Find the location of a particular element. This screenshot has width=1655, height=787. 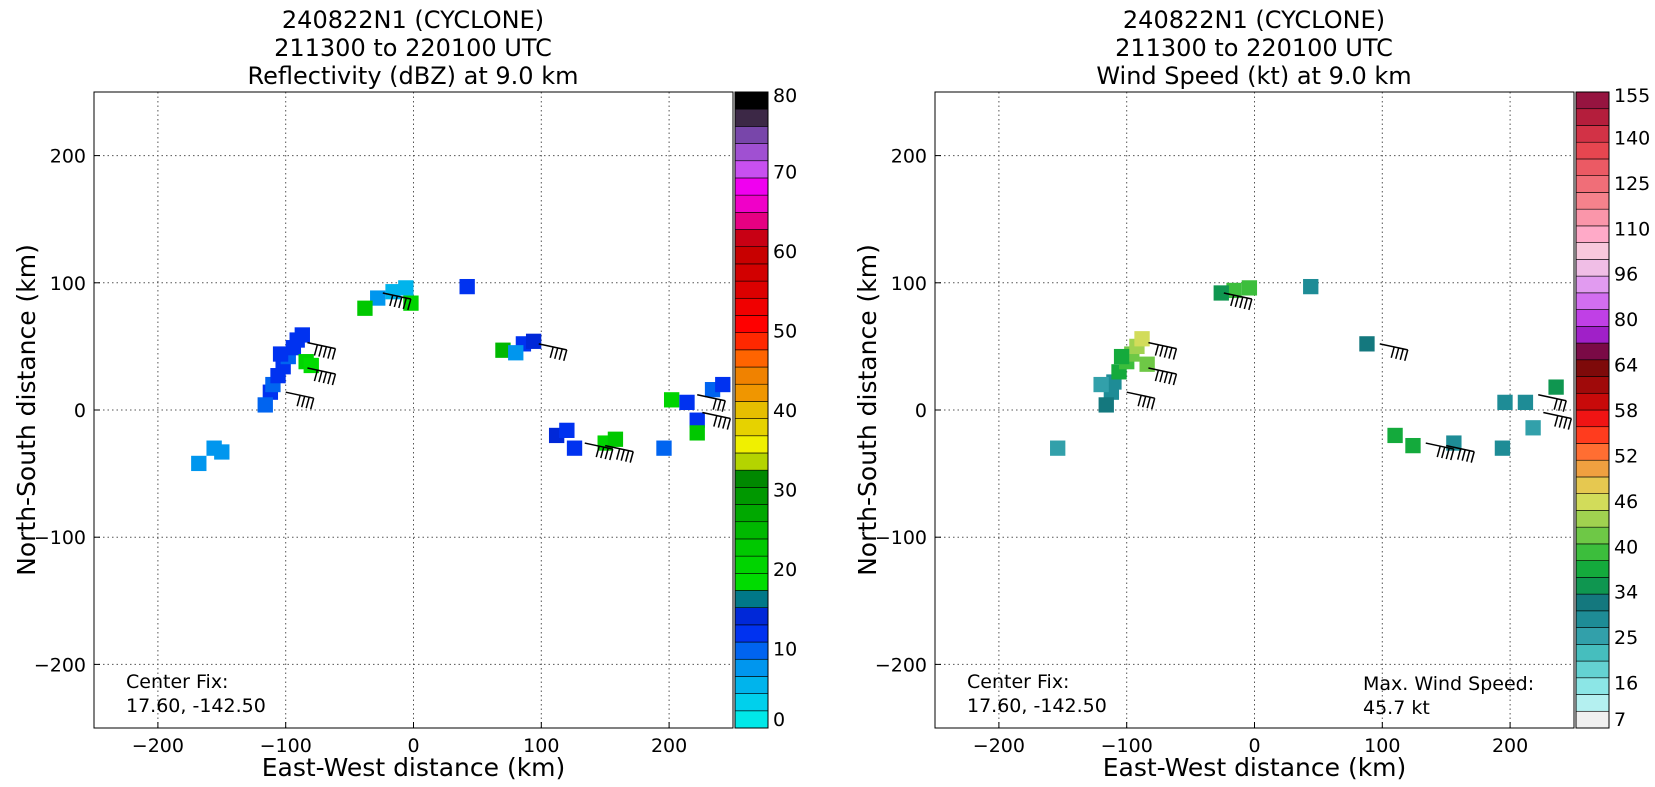

x-axis-label: East-West distance (km) is located at coordinates (414, 767).